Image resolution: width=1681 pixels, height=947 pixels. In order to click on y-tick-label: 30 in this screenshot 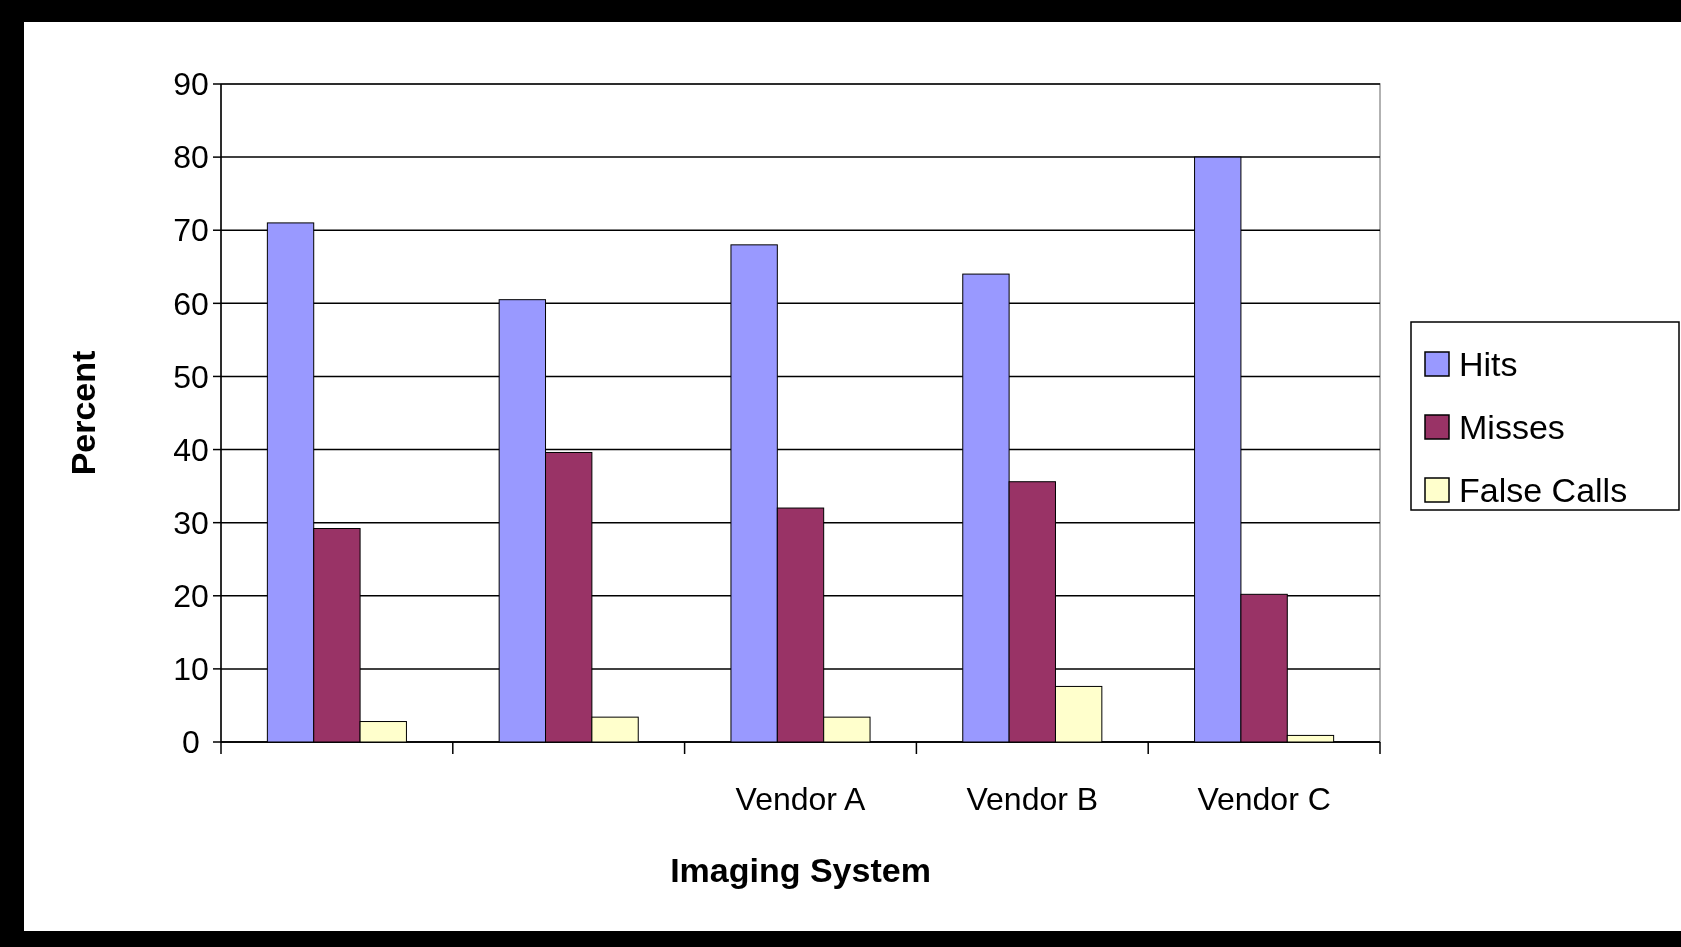, I will do `click(191, 522)`.